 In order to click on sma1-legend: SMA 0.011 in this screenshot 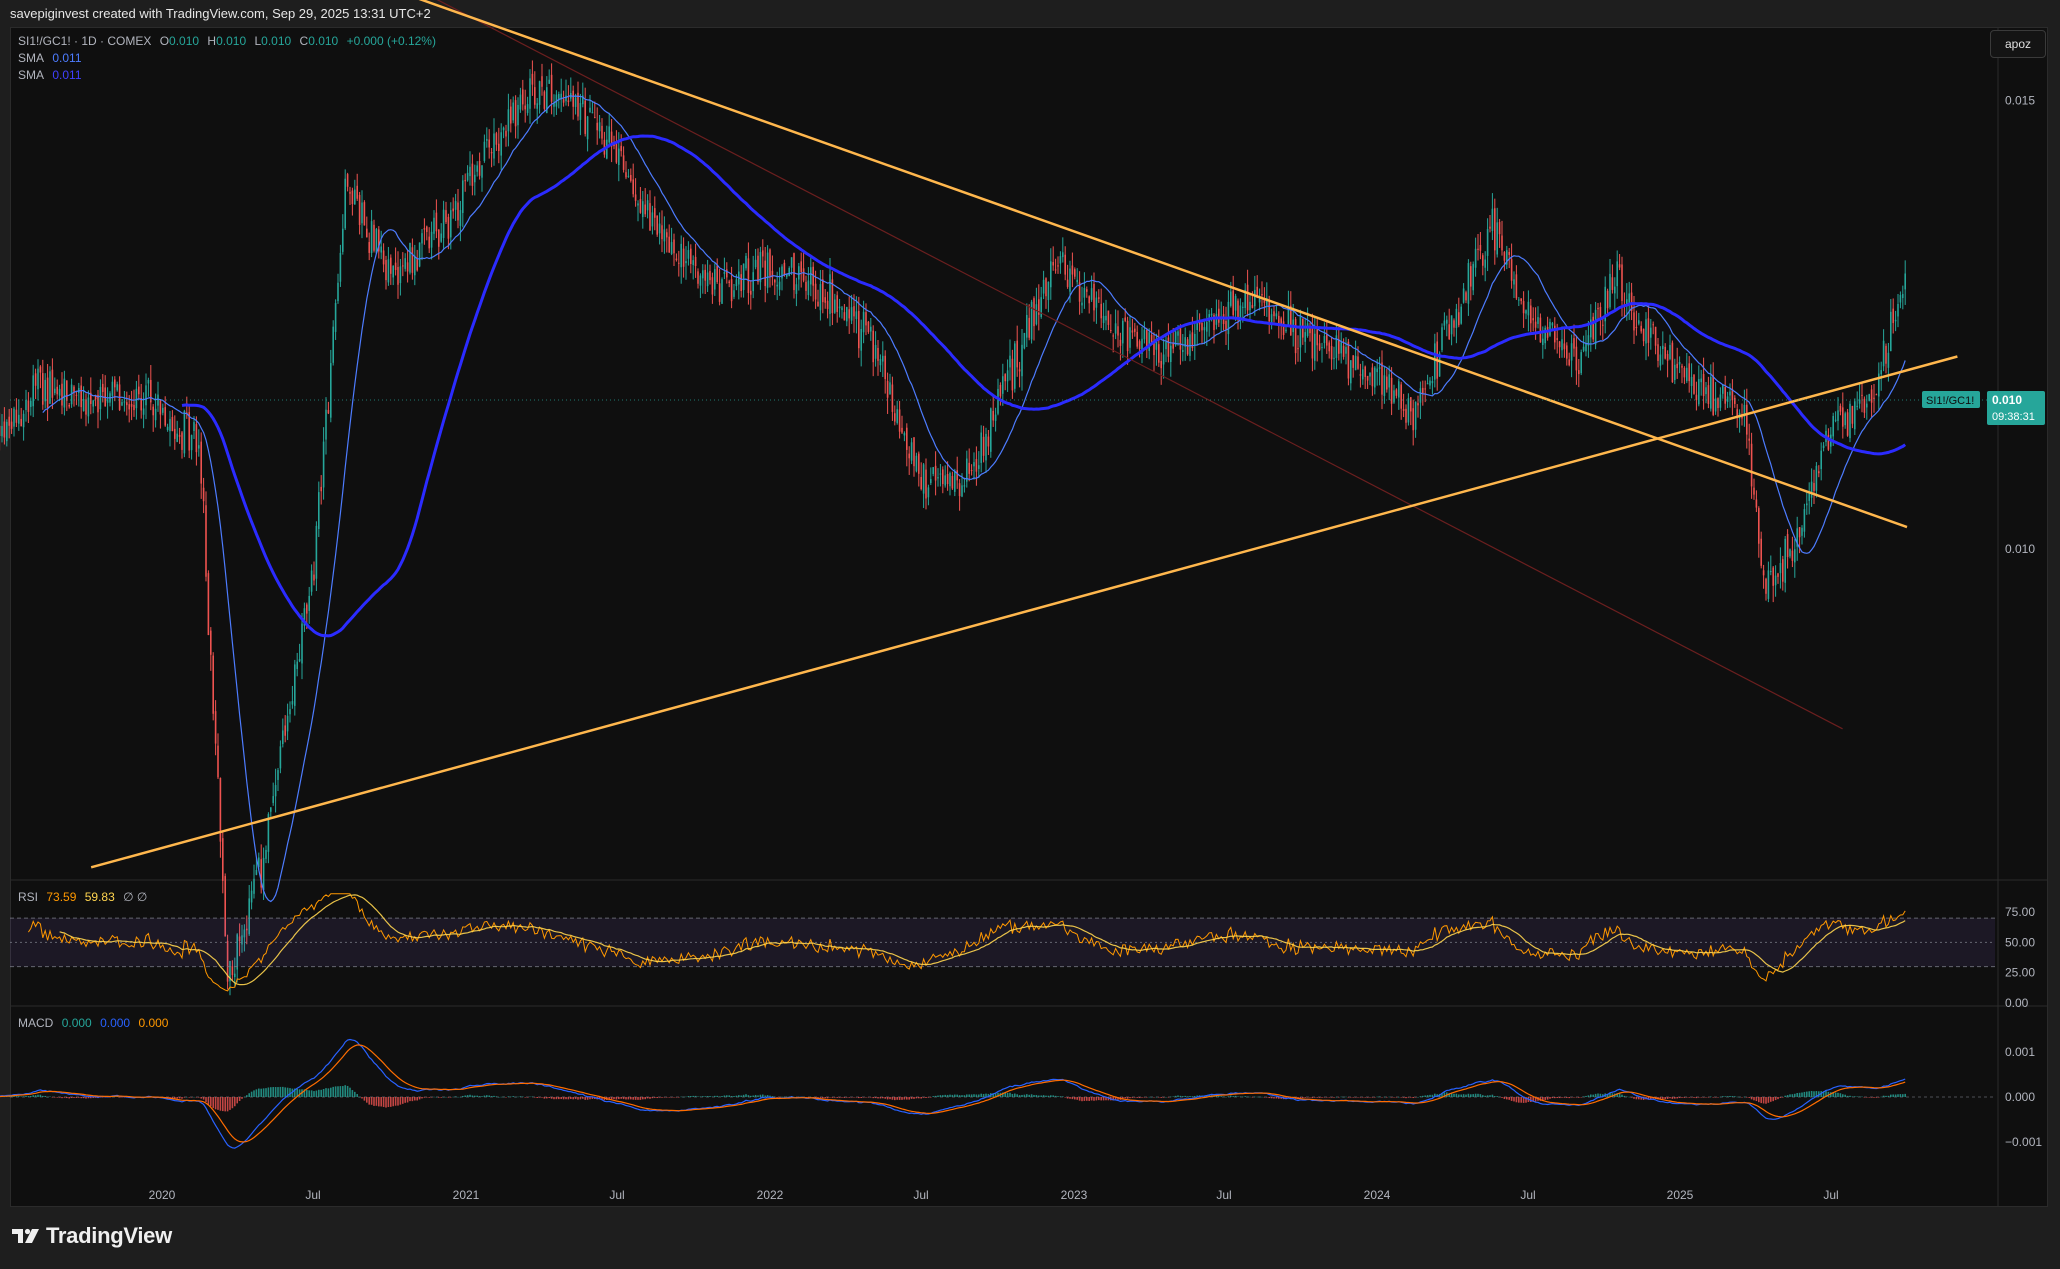, I will do `click(52, 58)`.